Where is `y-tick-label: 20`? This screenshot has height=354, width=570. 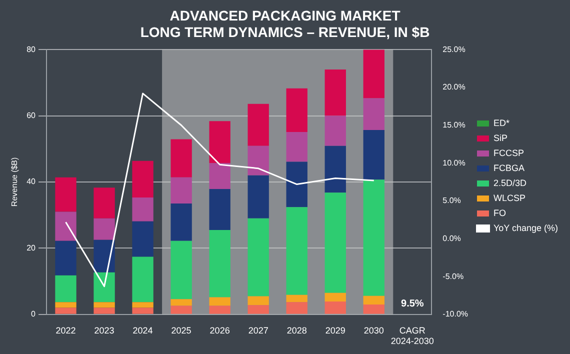 y-tick-label: 20 is located at coordinates (31, 247).